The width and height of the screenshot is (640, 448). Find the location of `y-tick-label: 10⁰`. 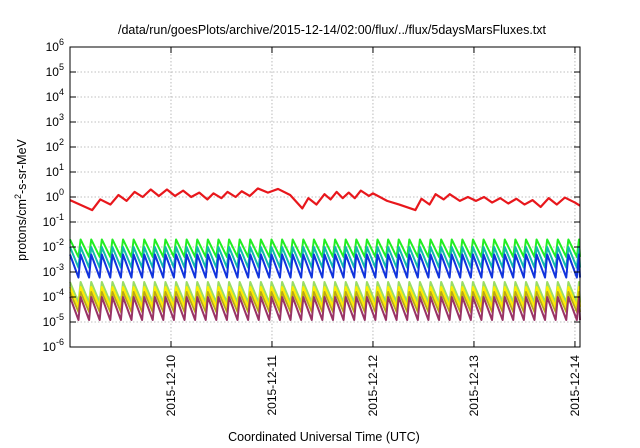

y-tick-label: 10⁰ is located at coordinates (55, 195).